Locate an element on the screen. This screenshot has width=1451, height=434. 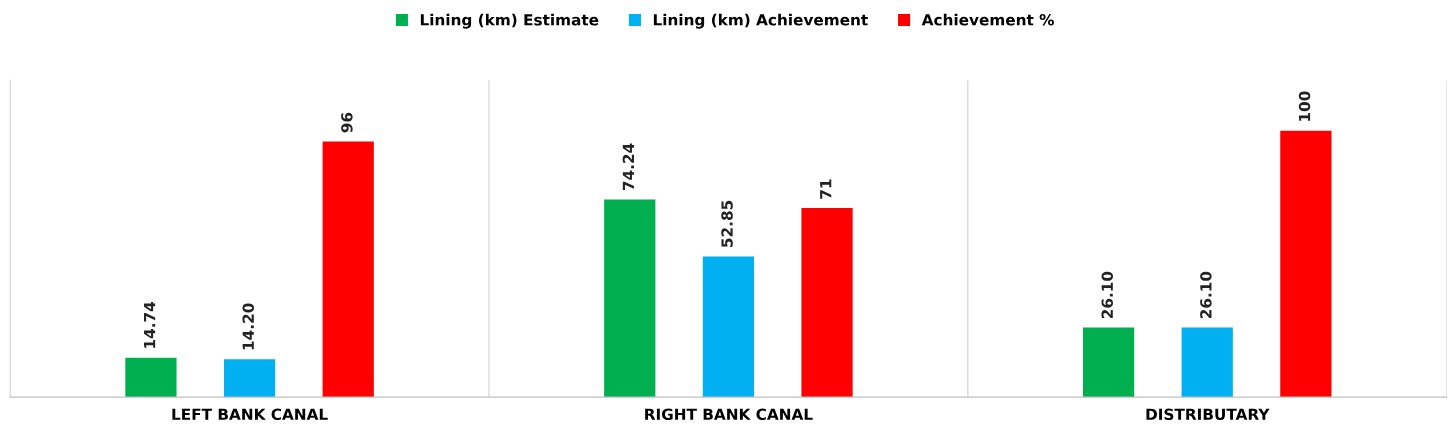
data-label: 71 is located at coordinates (826, 189).